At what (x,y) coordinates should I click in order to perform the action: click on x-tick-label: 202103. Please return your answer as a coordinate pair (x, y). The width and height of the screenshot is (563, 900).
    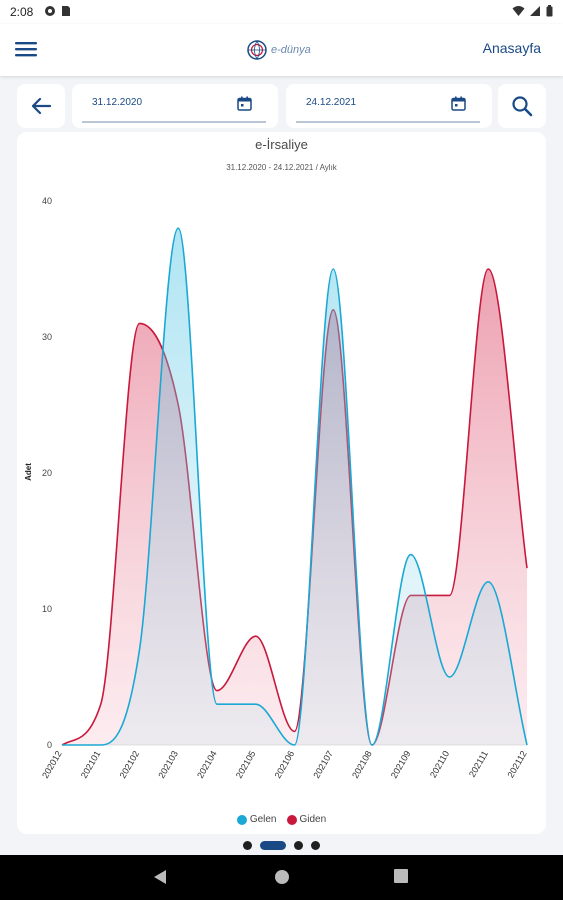
    Looking at the image, I should click on (168, 764).